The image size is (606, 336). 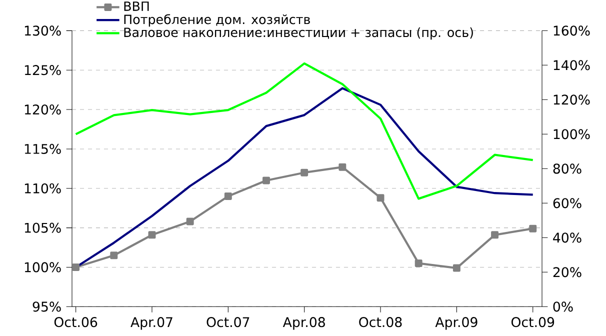 I want to click on x-tick-label: Apr.09, so click(x=456, y=323).